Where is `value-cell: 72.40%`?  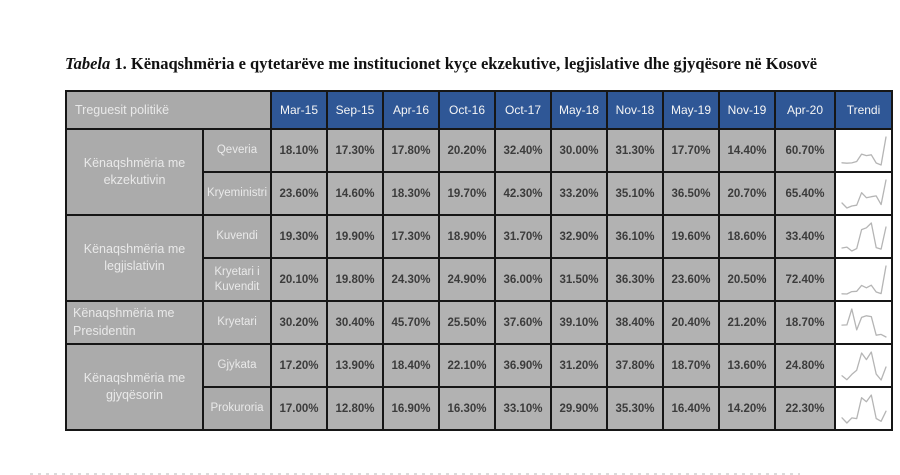
value-cell: 72.40% is located at coordinates (805, 279).